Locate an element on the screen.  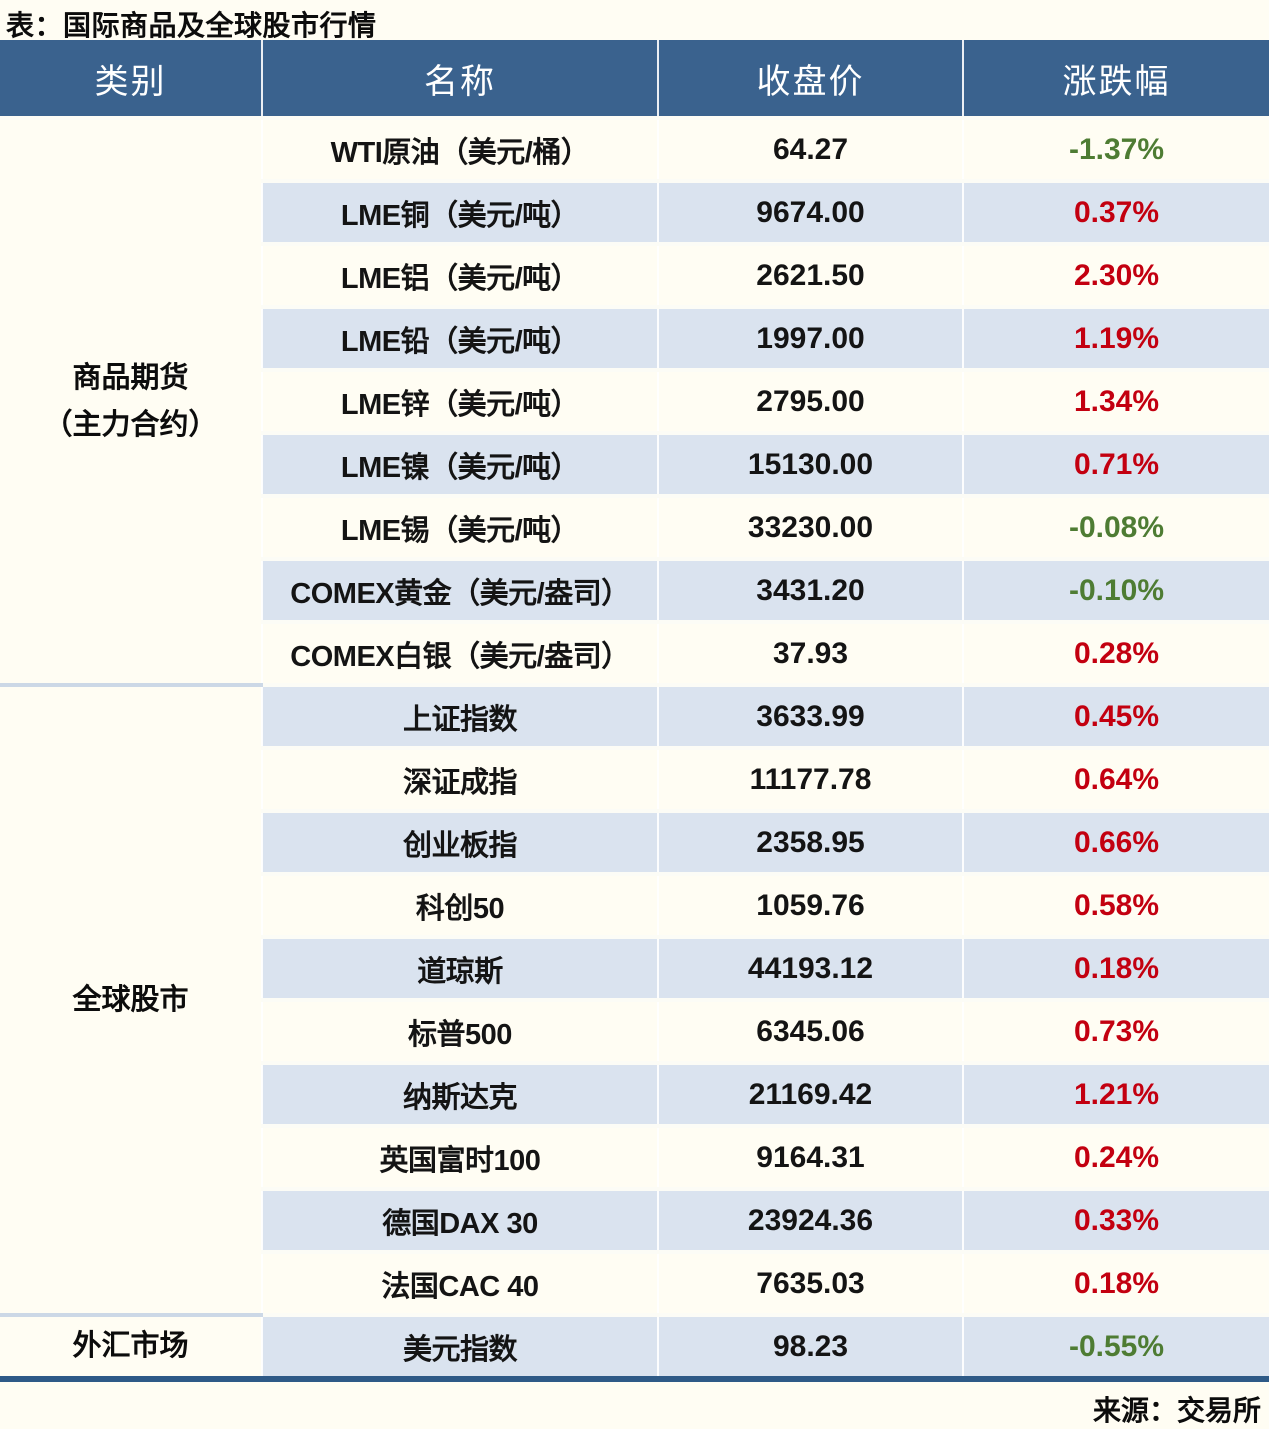
name-cell: 上证指数 is located at coordinates (459, 715).